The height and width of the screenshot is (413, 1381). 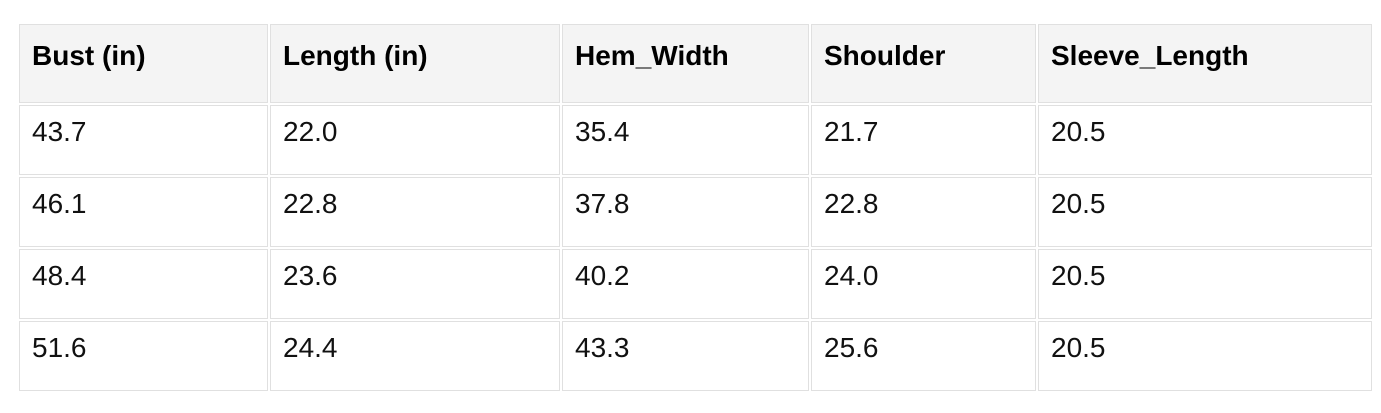 I want to click on table-cell: 22.0, so click(x=415, y=140).